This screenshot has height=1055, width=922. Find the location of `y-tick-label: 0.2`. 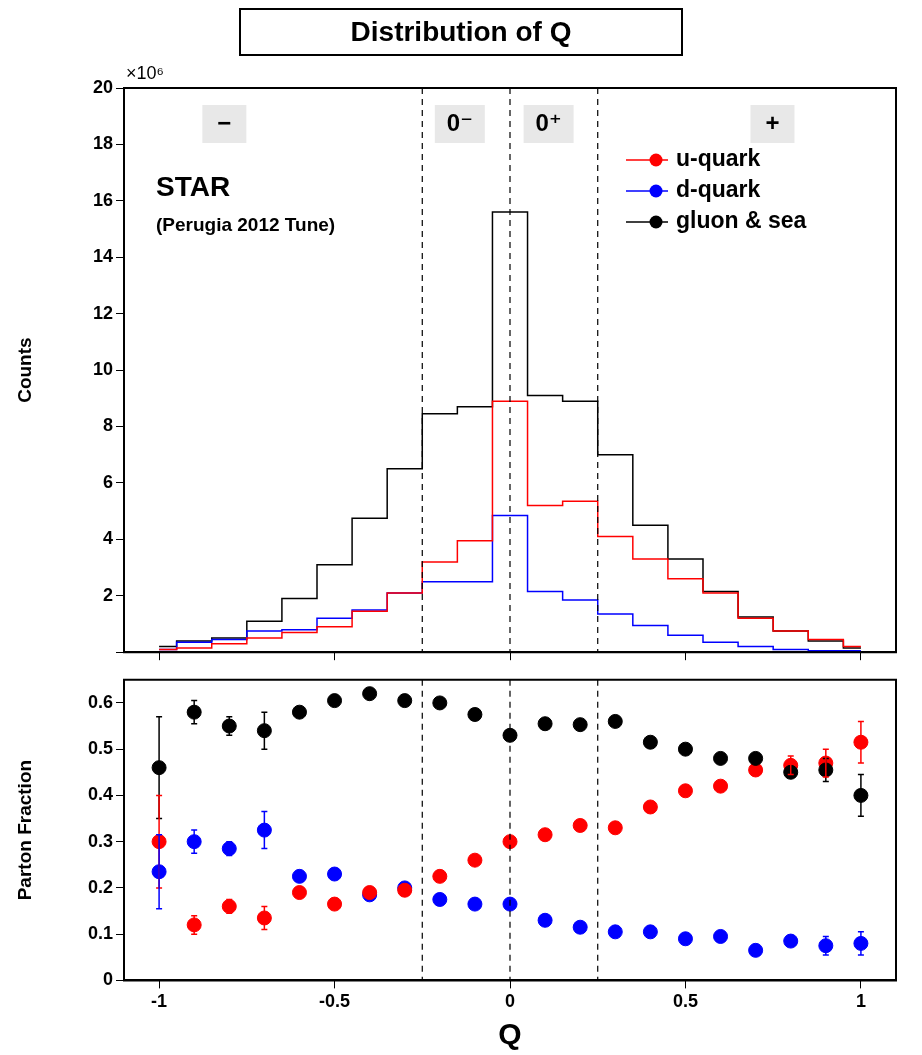

y-tick-label: 0.2 is located at coordinates (100, 886).